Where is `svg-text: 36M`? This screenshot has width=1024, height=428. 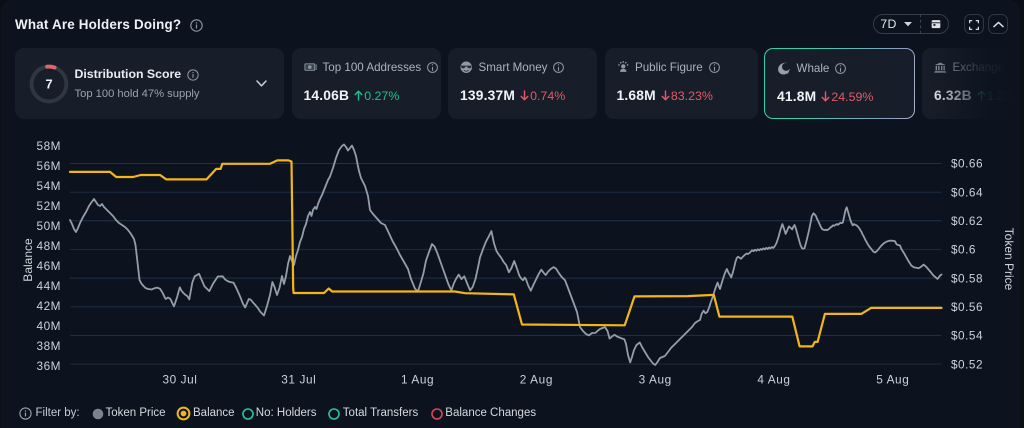
svg-text: 36M is located at coordinates (49, 366).